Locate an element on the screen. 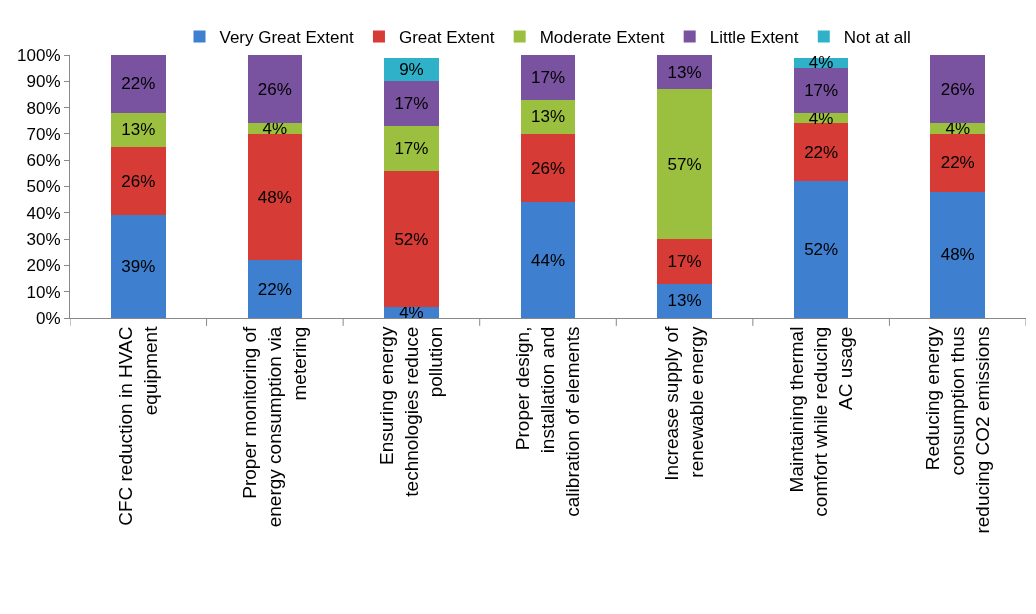 This screenshot has width=1036, height=614. y-tick-label: 30% is located at coordinates (43, 240).